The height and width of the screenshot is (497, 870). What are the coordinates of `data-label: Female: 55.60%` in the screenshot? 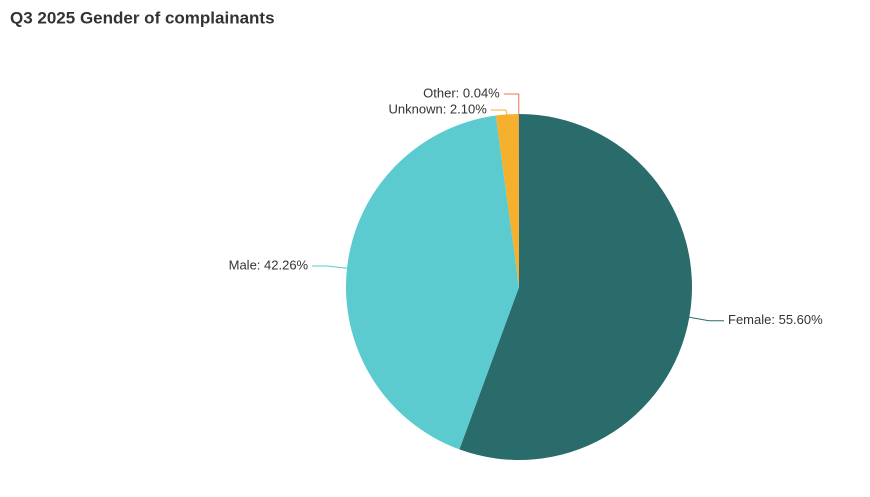 It's located at (775, 319).